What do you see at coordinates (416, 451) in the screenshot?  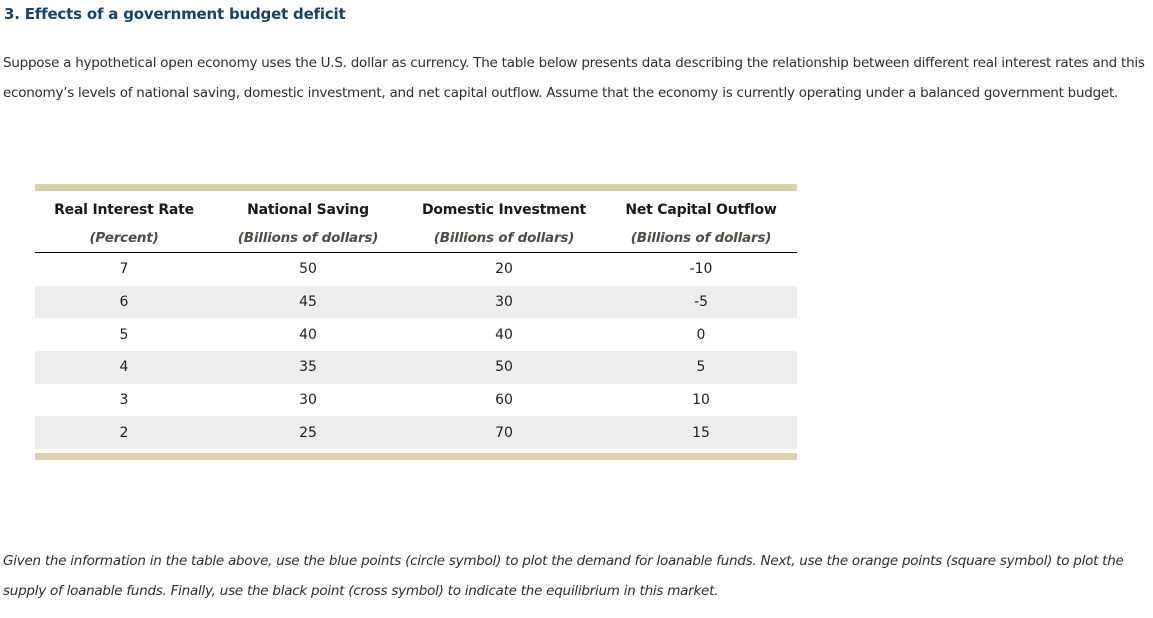 I see `table-bottom-gap` at bounding box center [416, 451].